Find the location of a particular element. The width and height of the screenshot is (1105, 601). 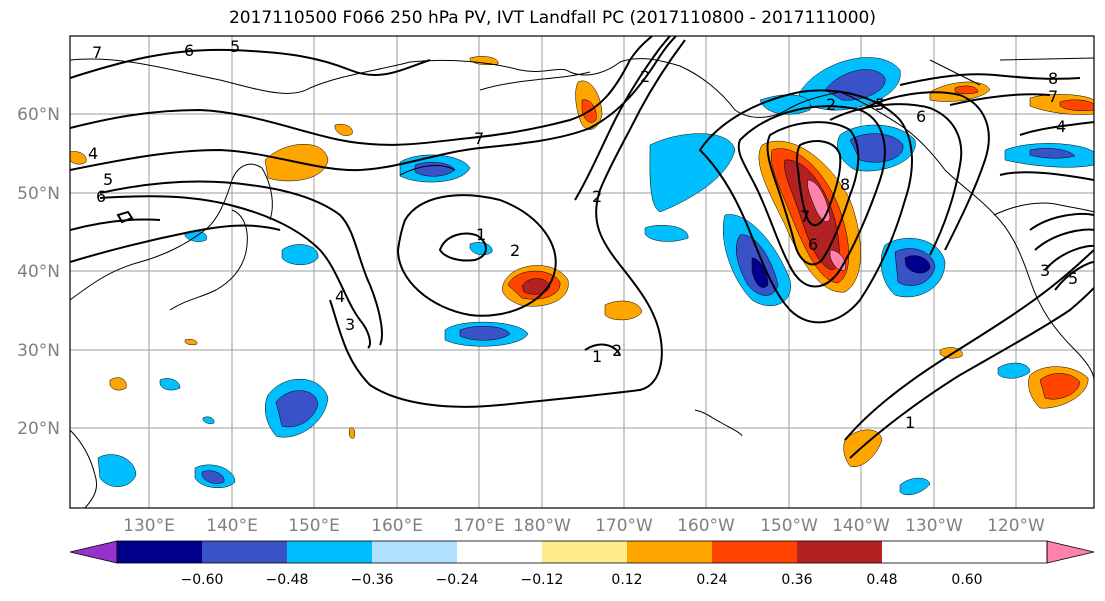

colorbar-tick-label: 0.60 is located at coordinates (966, 580).